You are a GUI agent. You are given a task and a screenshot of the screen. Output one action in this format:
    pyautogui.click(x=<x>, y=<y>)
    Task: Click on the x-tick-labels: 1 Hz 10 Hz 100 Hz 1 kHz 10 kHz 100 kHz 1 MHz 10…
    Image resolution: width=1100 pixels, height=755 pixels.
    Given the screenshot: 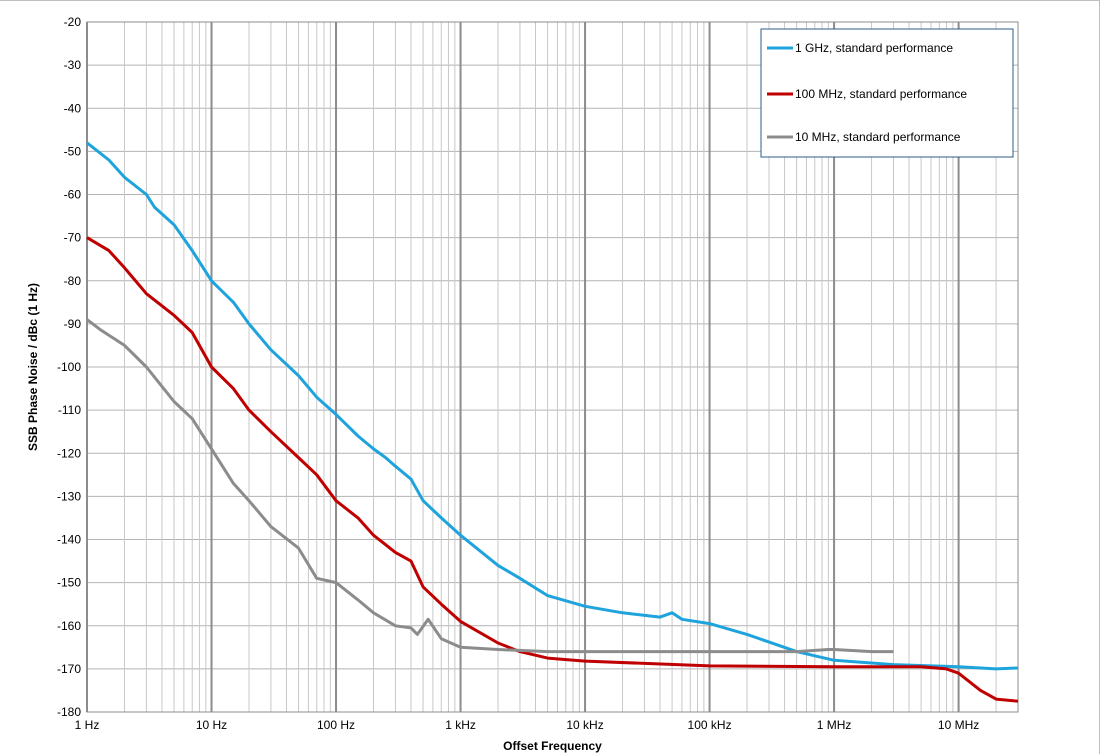 What is the action you would take?
    pyautogui.click(x=527, y=725)
    